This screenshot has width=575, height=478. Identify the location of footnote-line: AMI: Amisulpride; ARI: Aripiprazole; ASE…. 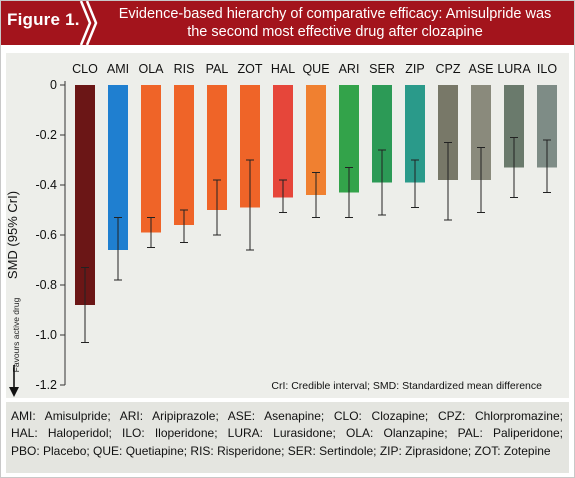
(287, 416).